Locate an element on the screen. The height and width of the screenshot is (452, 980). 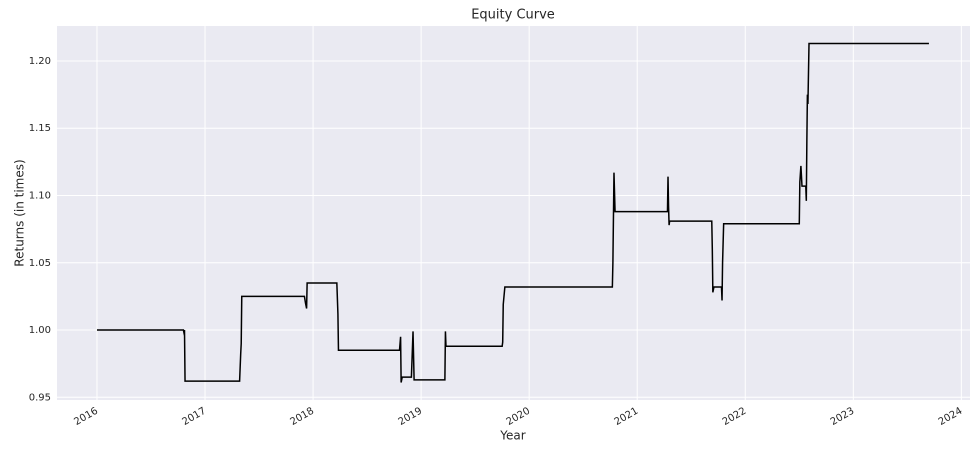
x-tick-label: 2021 is located at coordinates (627, 417).